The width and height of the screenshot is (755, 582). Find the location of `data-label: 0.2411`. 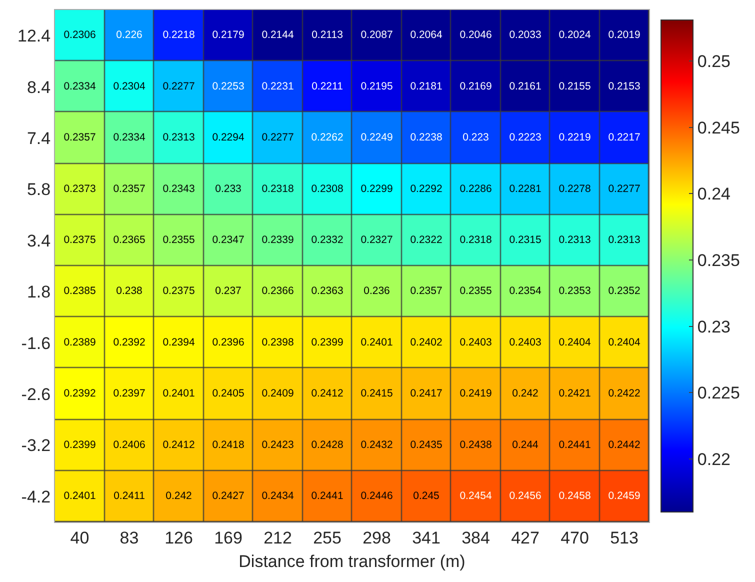

data-label: 0.2411 is located at coordinates (130, 496).